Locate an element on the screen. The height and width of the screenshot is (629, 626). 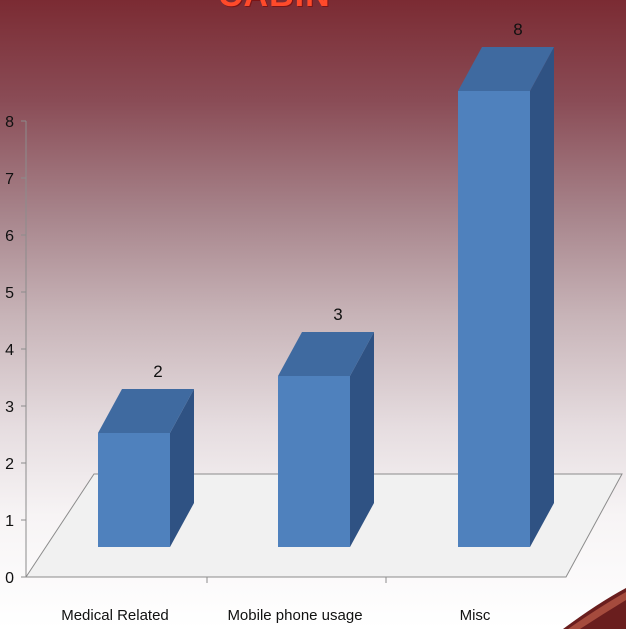
data-label-3: 8 is located at coordinates (517, 29).